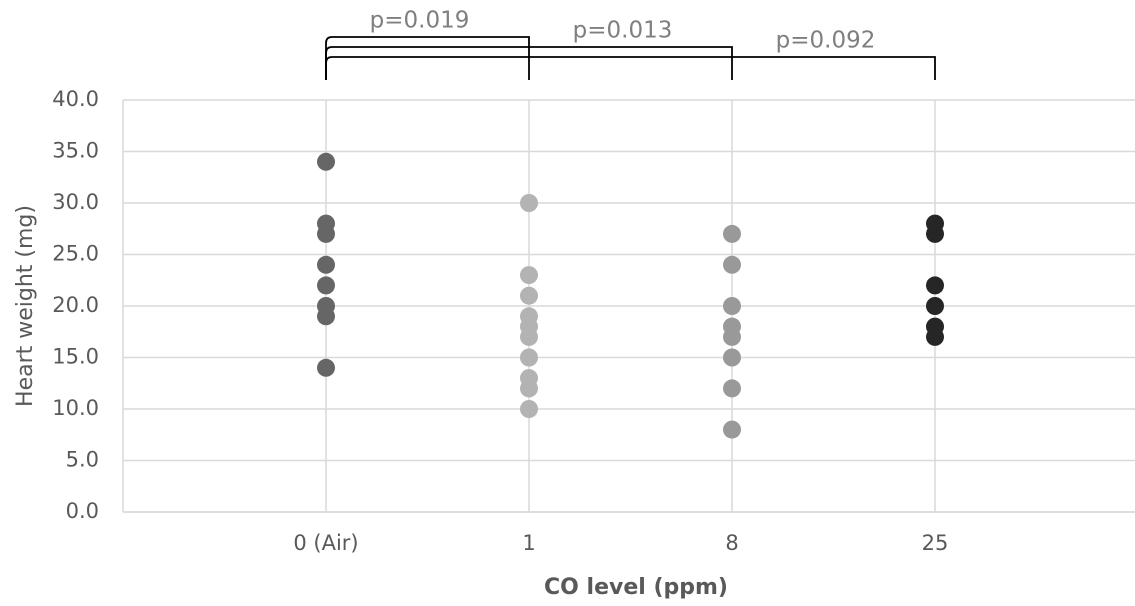 The width and height of the screenshot is (1135, 606). I want to click on x-axis-title: CO level (ppm), so click(636, 587).